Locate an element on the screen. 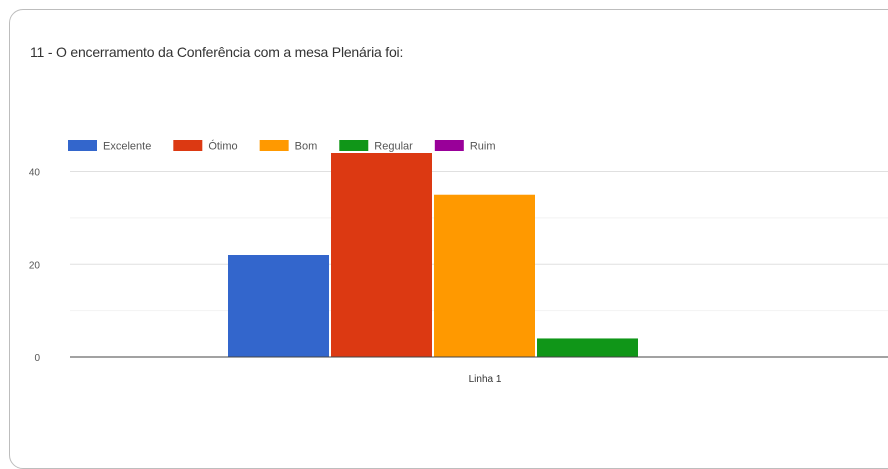  bar-regular is located at coordinates (587, 347).